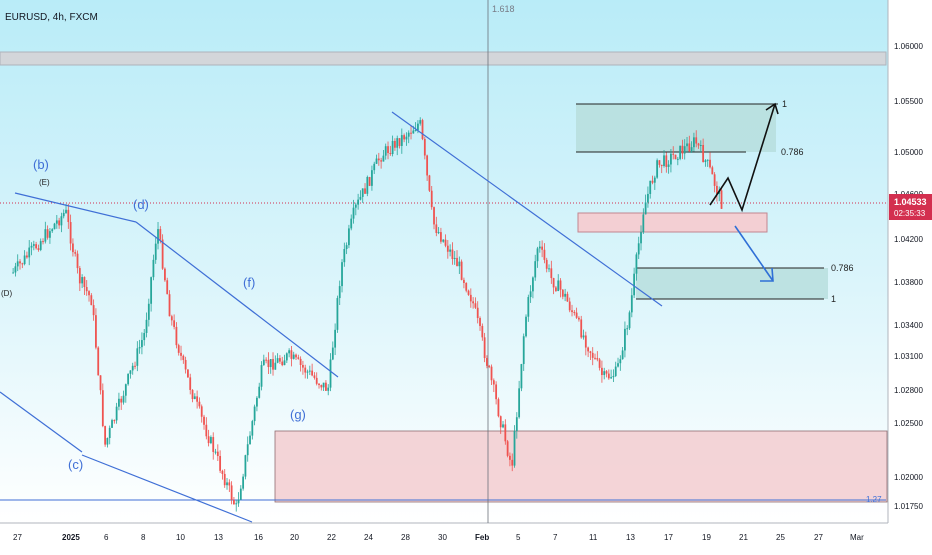 This screenshot has width=932, height=555. What do you see at coordinates (41, 164) in the screenshot?
I see `wave-label-b: (b)` at bounding box center [41, 164].